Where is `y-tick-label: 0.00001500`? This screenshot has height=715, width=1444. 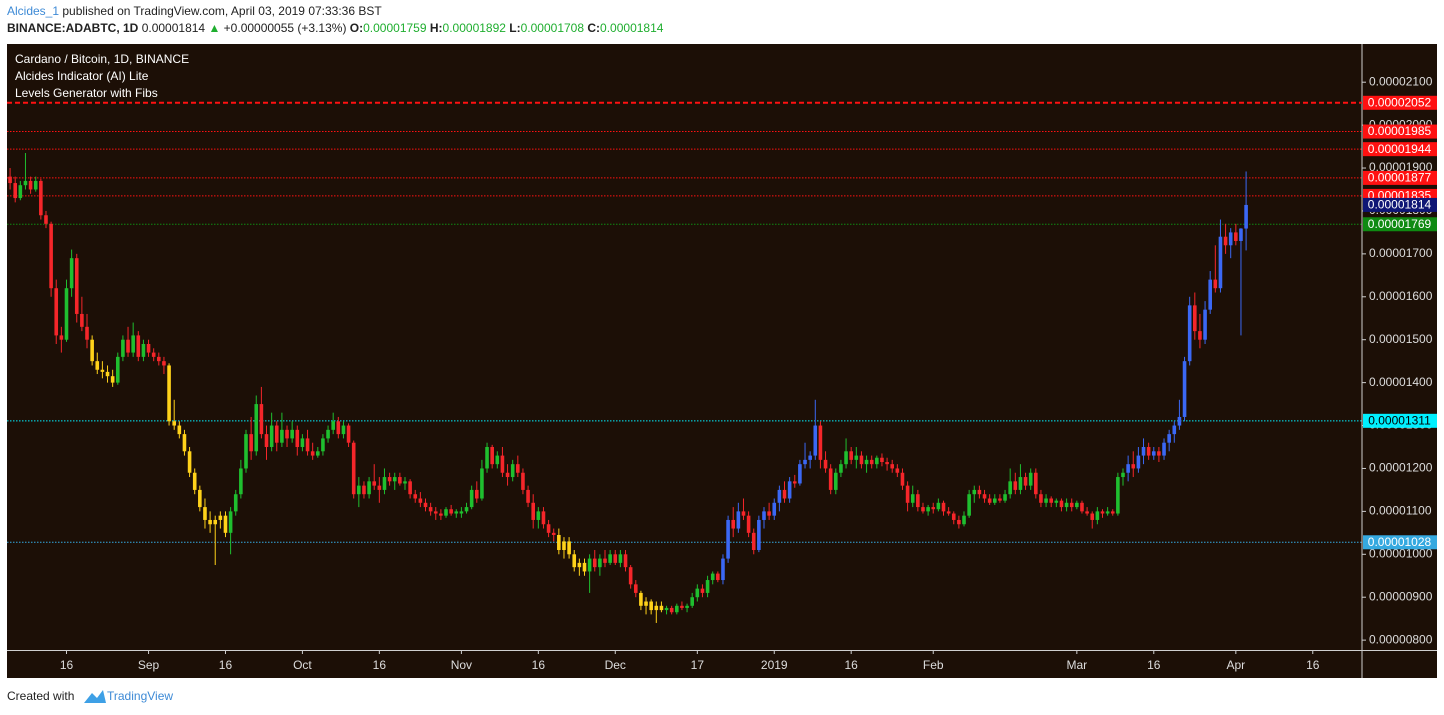
y-tick-label: 0.00001500 is located at coordinates (1401, 339).